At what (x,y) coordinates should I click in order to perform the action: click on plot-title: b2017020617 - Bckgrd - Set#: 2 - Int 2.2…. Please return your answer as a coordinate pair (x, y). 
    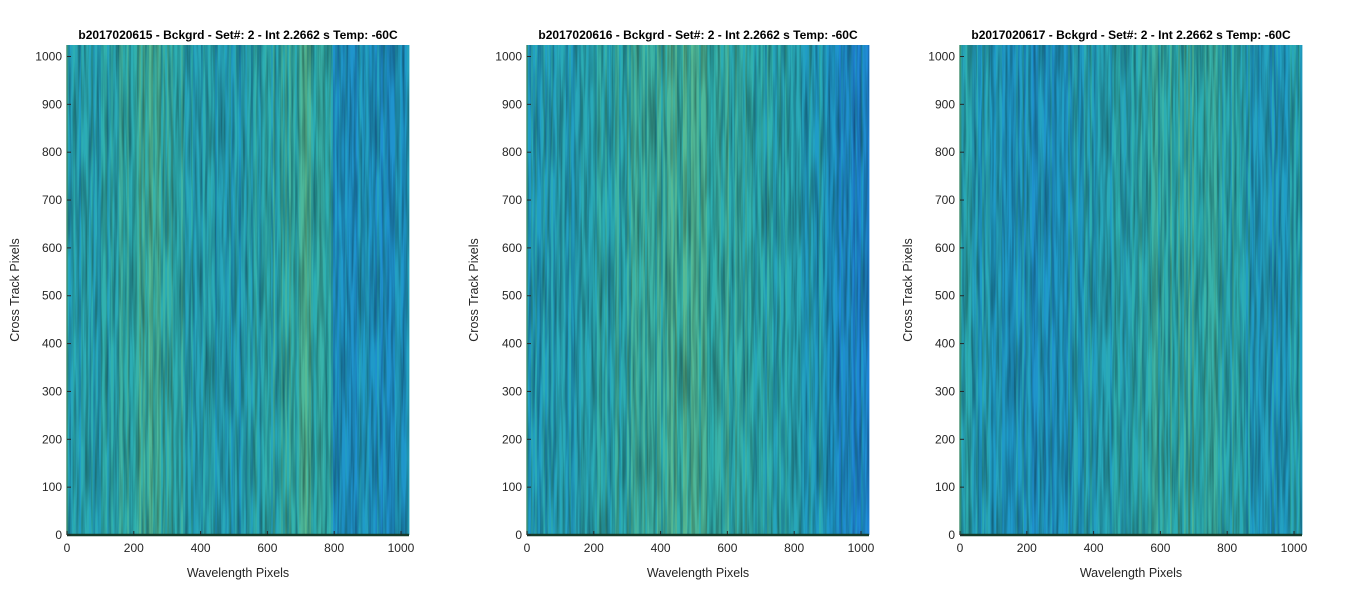
    Looking at the image, I should click on (1131, 35).